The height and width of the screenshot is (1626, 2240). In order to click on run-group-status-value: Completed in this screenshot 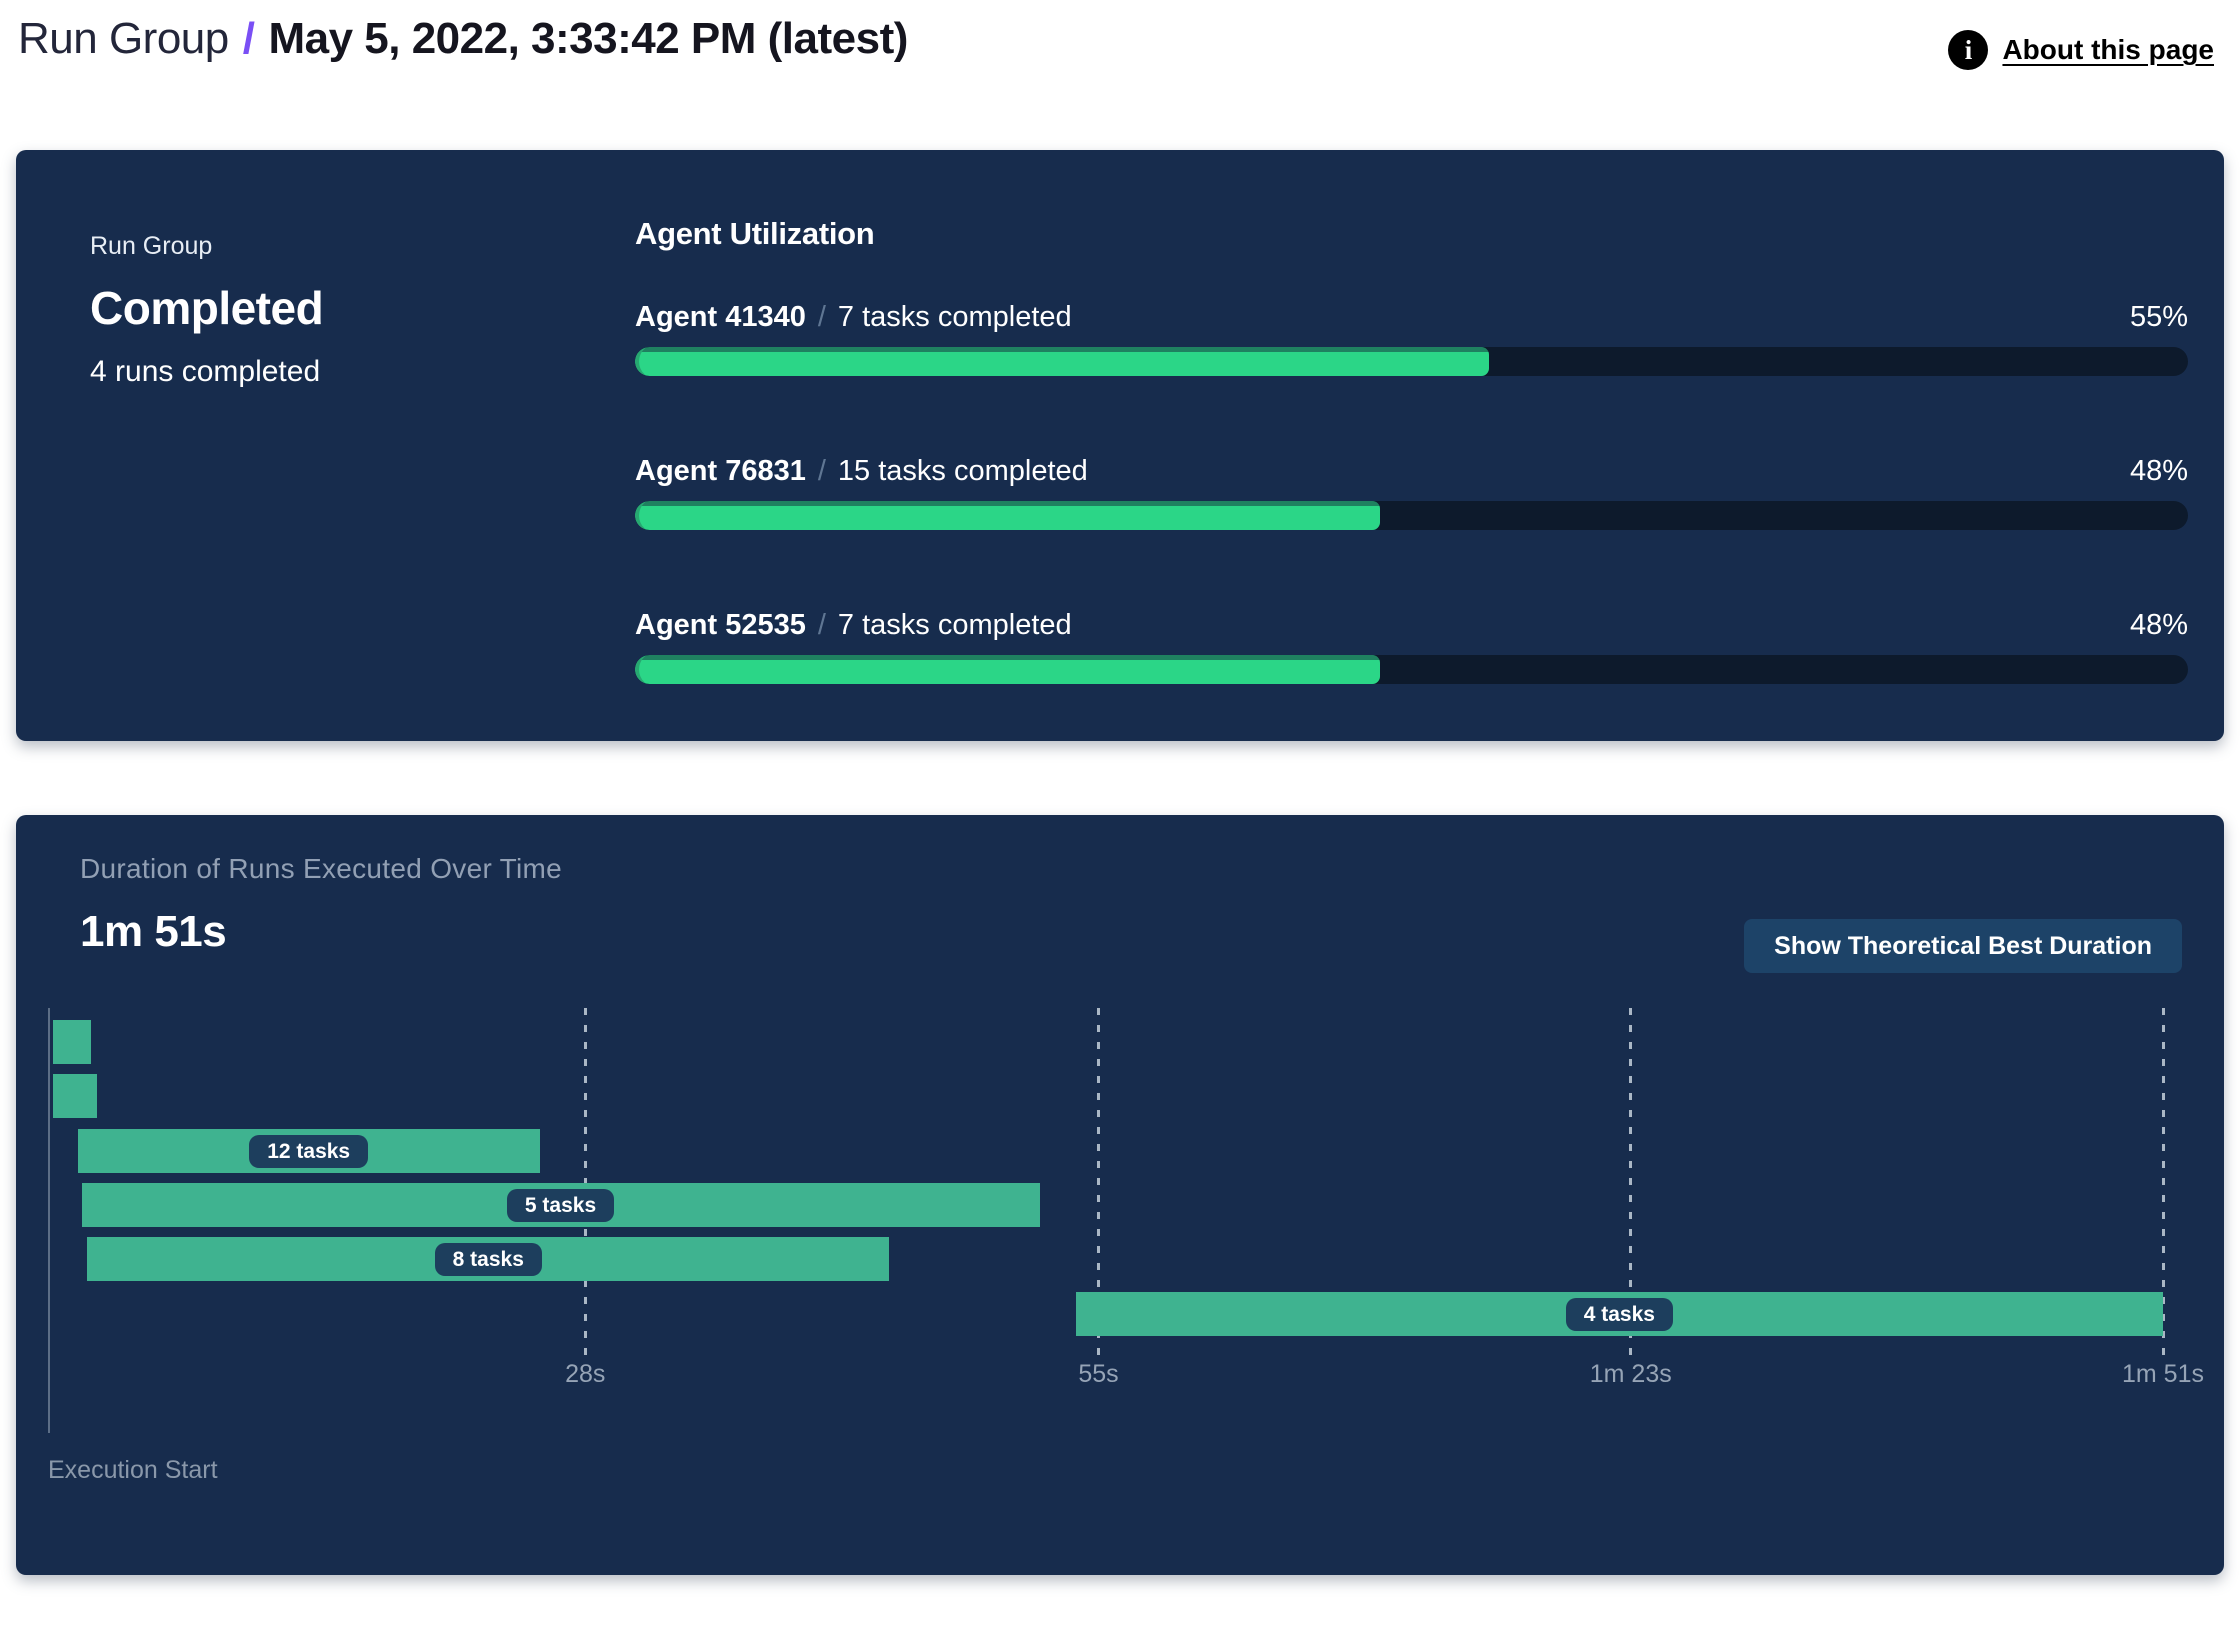, I will do `click(207, 308)`.